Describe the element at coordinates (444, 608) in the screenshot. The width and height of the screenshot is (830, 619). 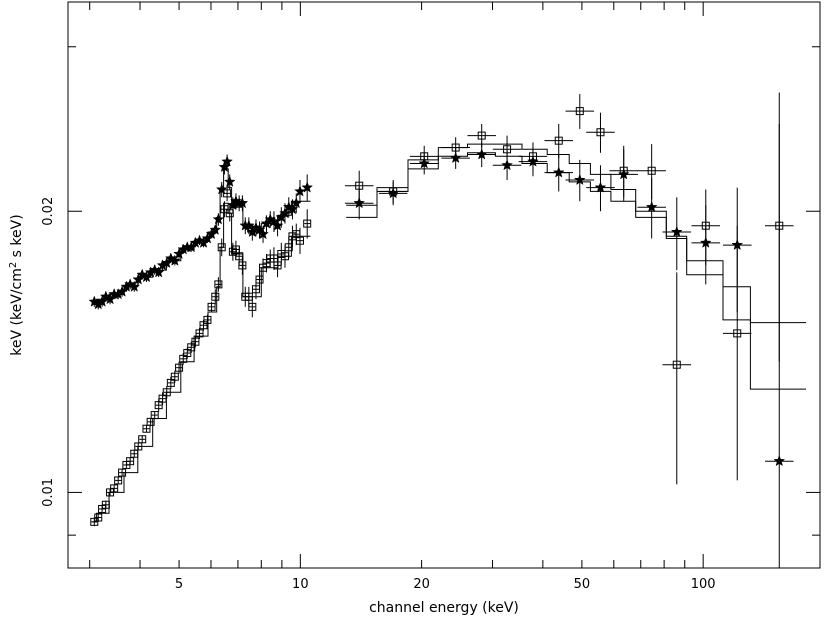
I see `x-axis-title: channel energy (keV)` at that location.